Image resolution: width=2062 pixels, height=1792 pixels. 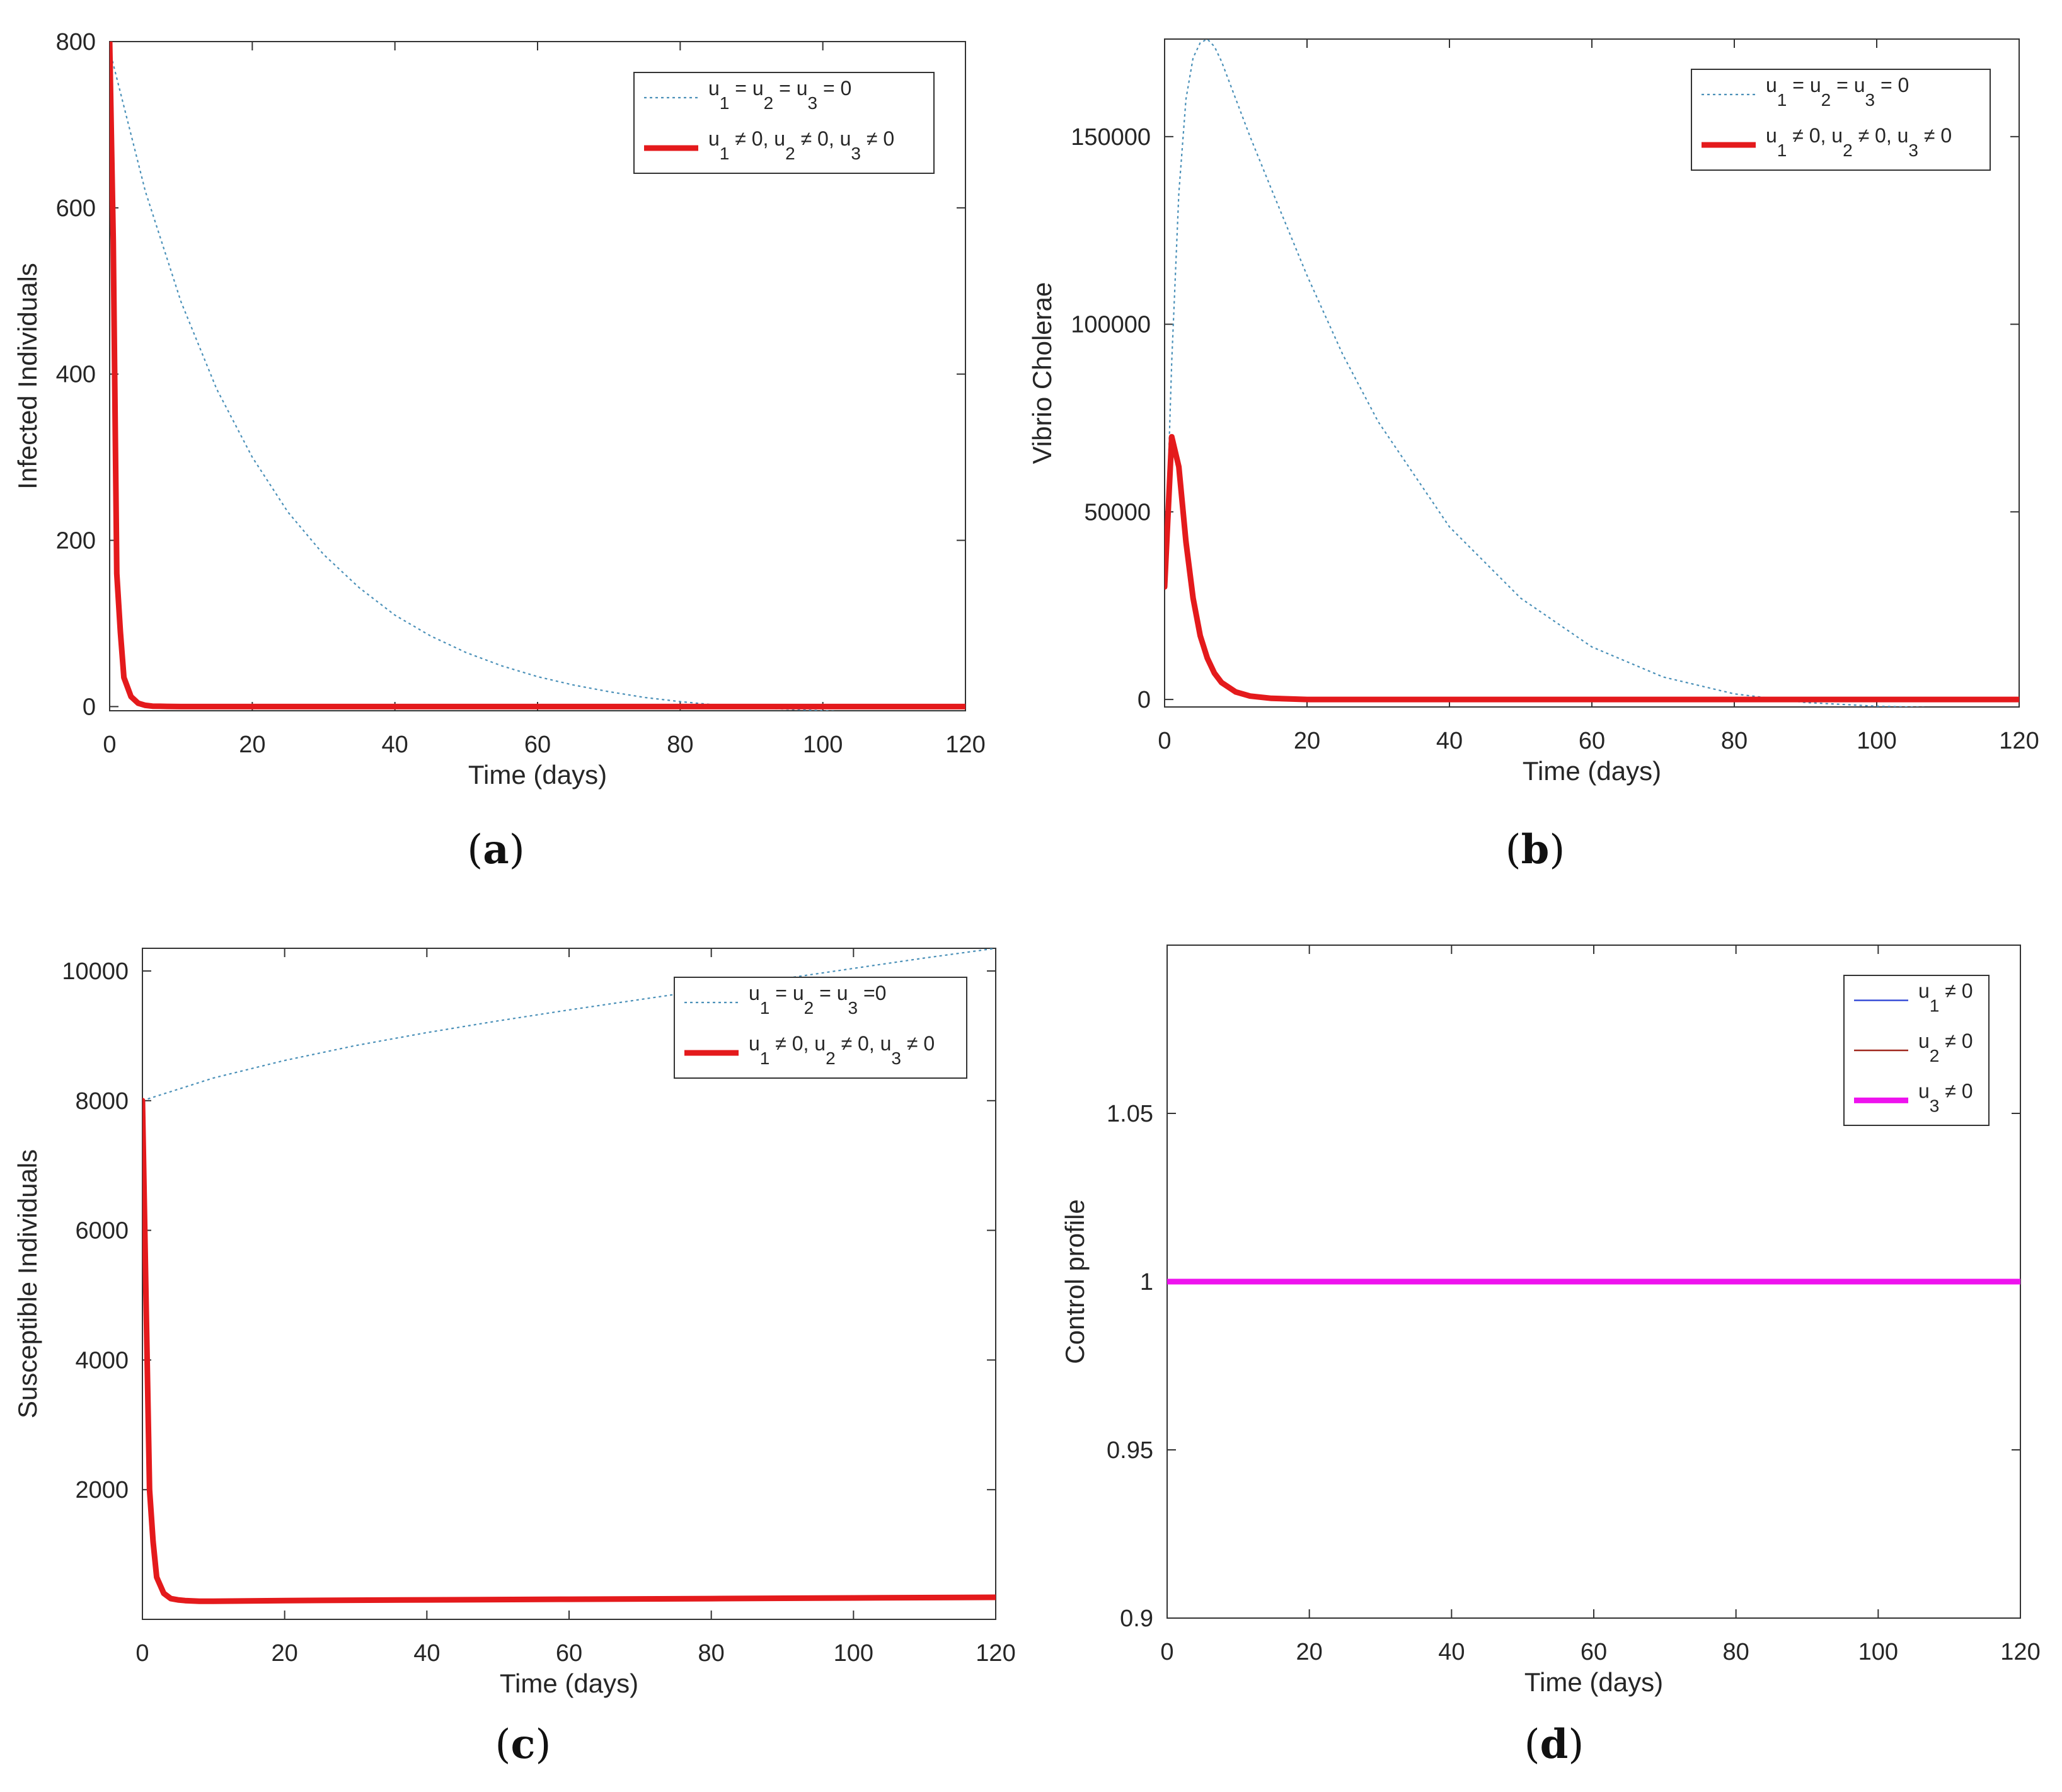 I want to click on caption-letter: d, so click(x=1554, y=1744).